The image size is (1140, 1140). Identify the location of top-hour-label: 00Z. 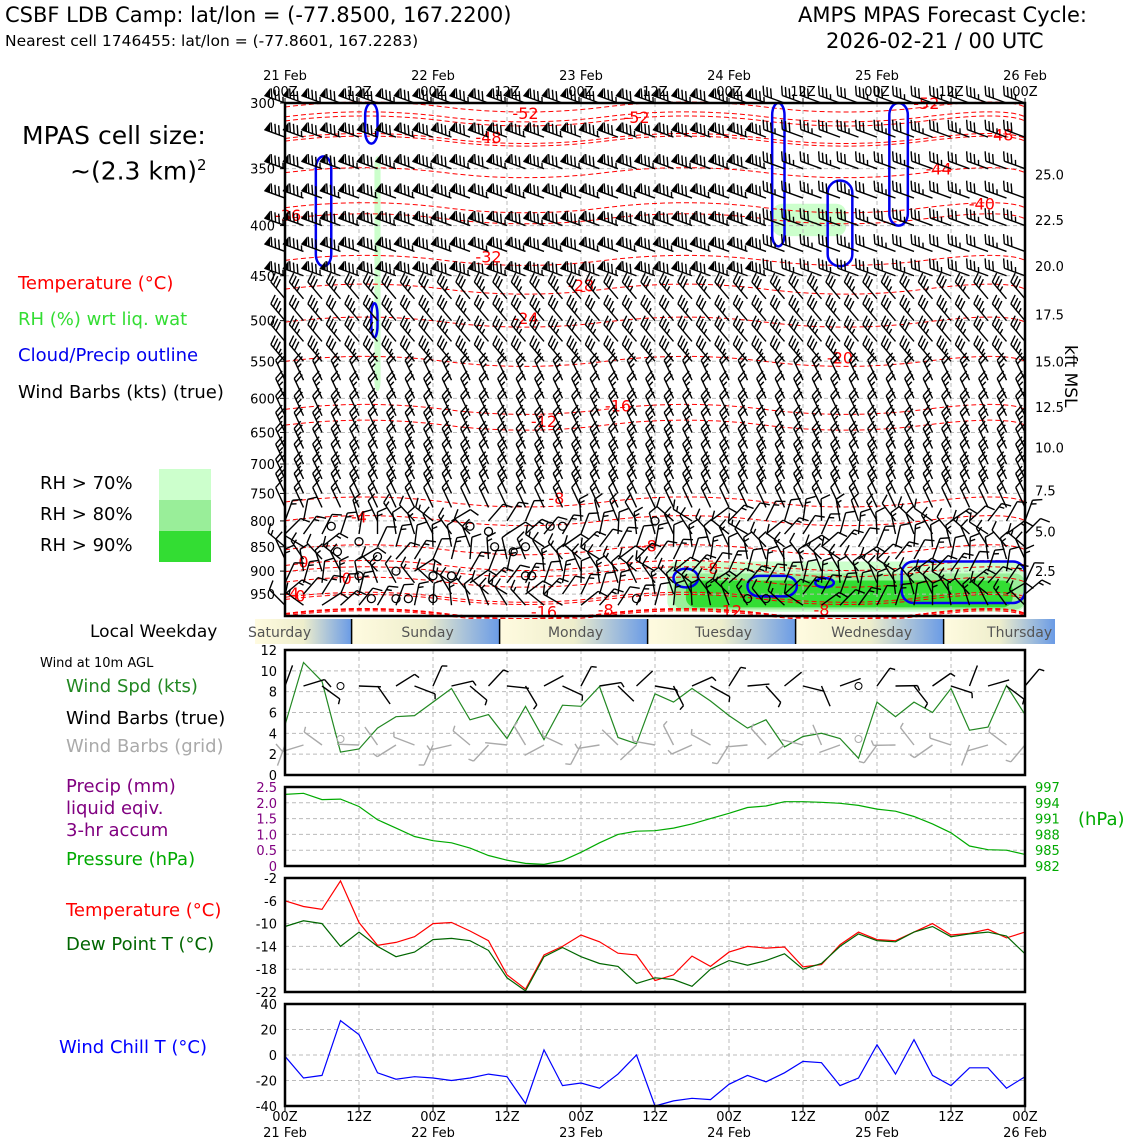
(285, 92).